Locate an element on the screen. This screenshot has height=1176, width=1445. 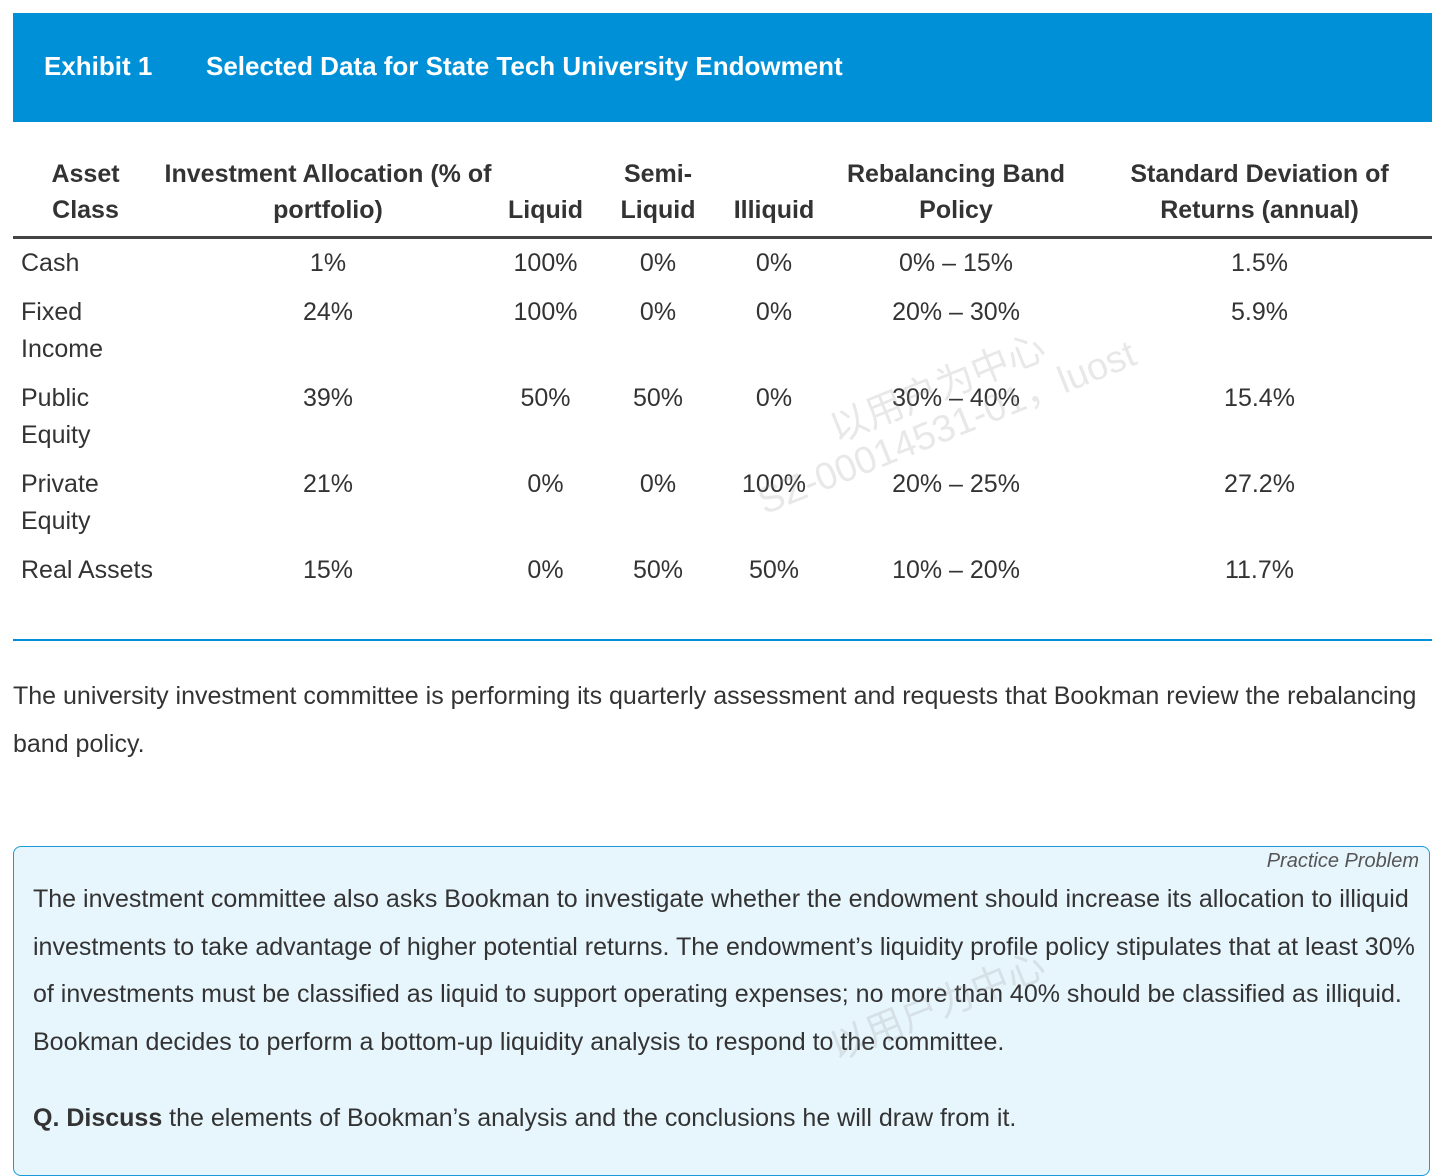
cell-allocation: 21% is located at coordinates (328, 484).